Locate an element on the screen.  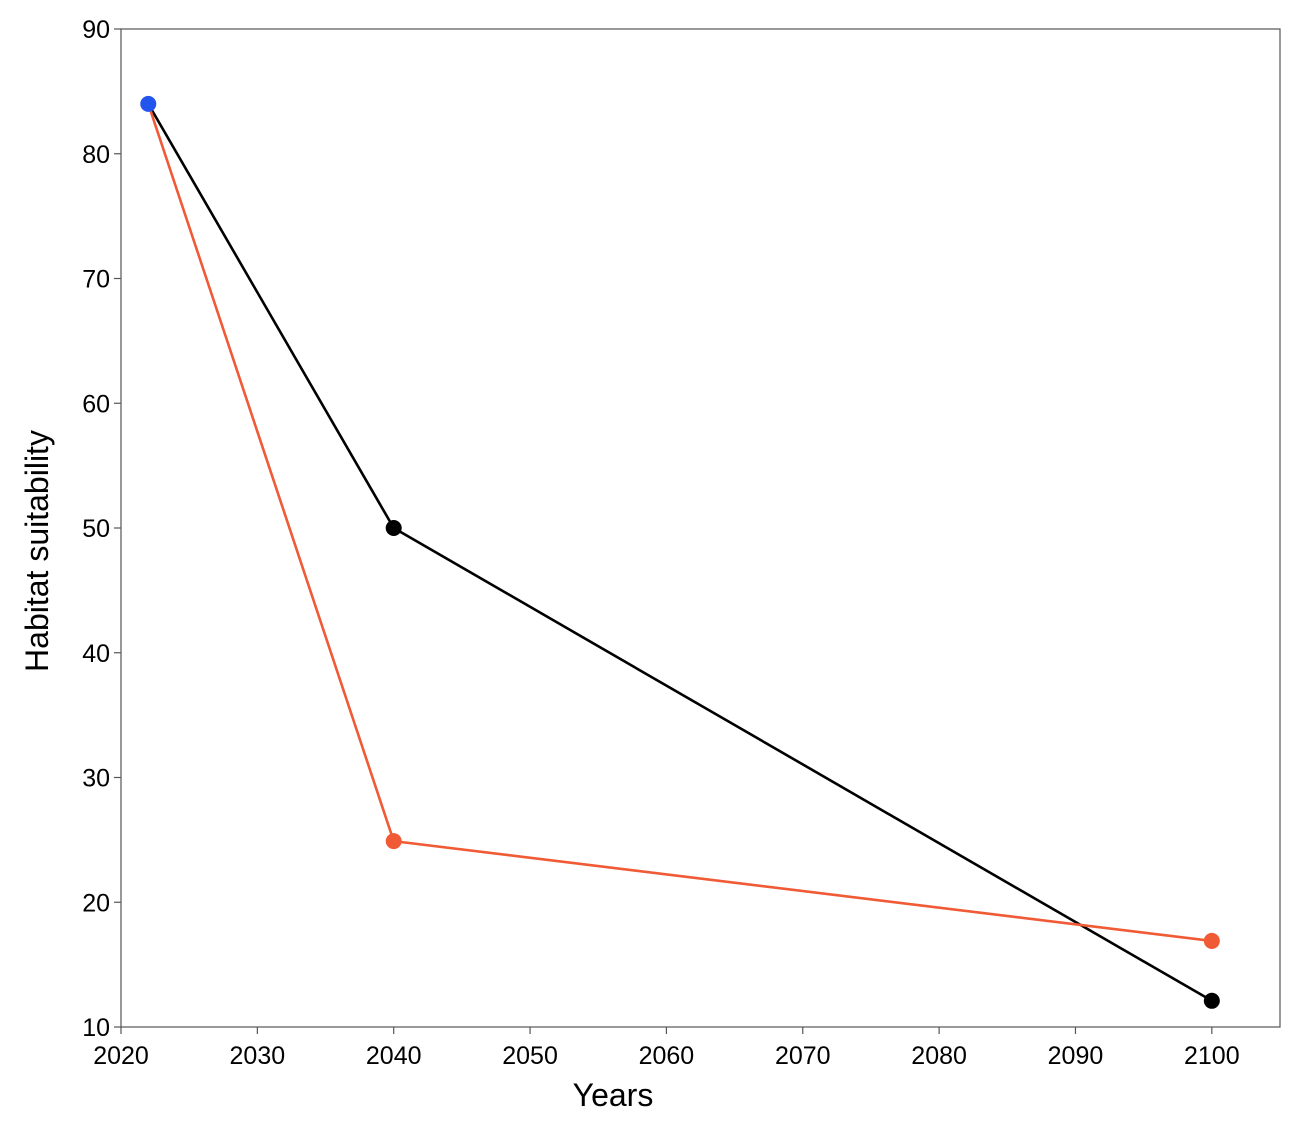
x-tick-label: 2020 is located at coordinates (121, 1056).